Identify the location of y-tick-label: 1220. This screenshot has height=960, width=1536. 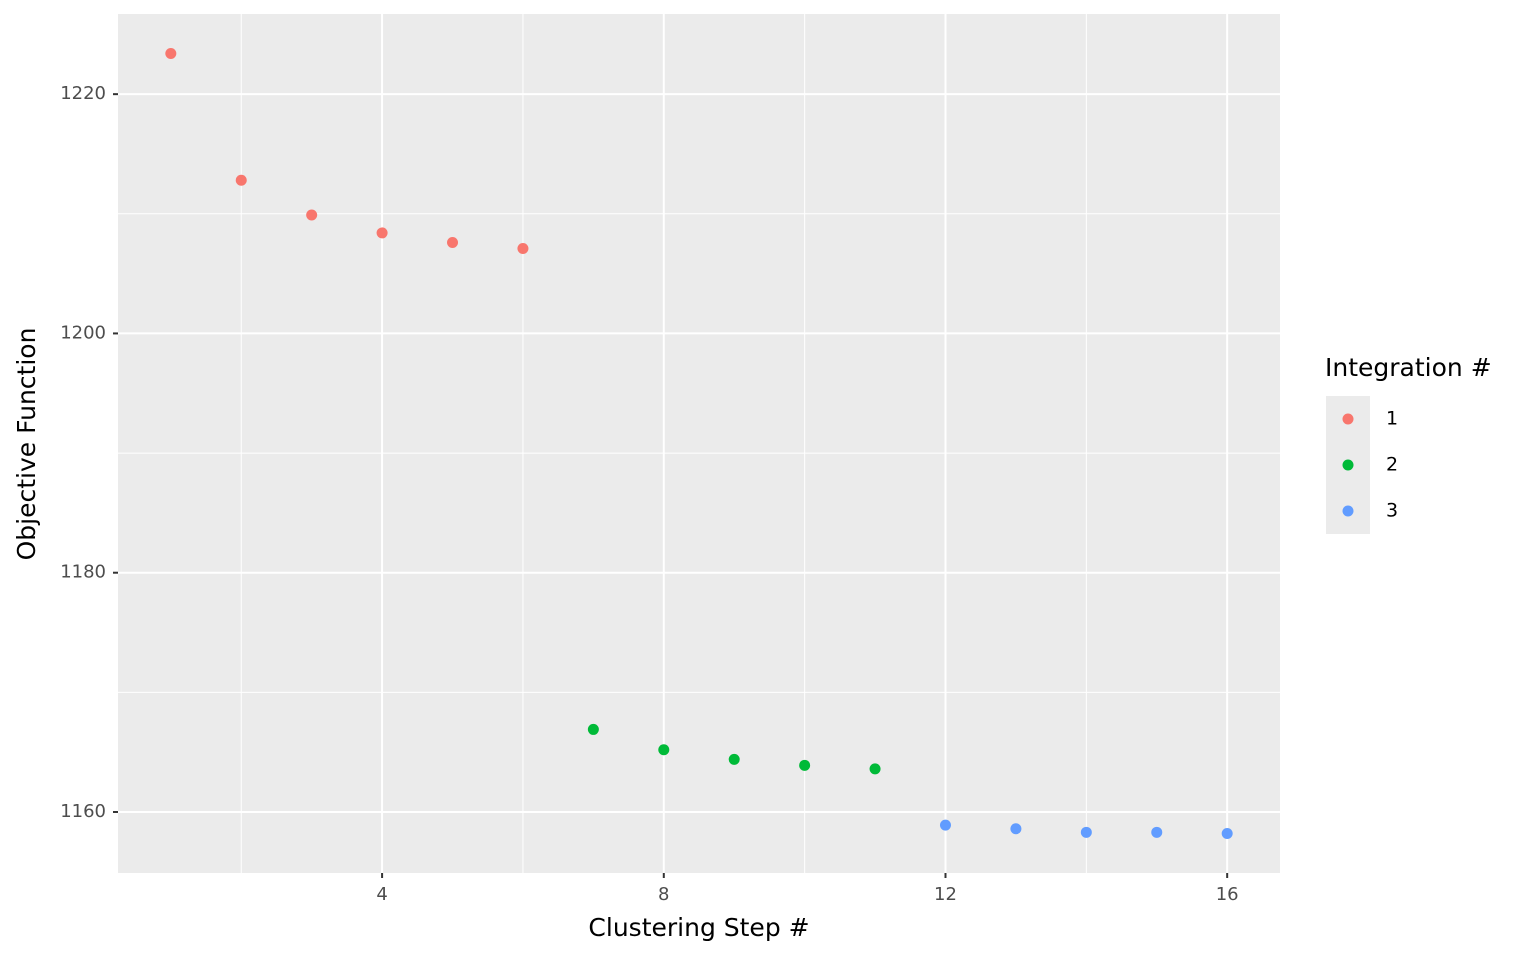
(83, 93).